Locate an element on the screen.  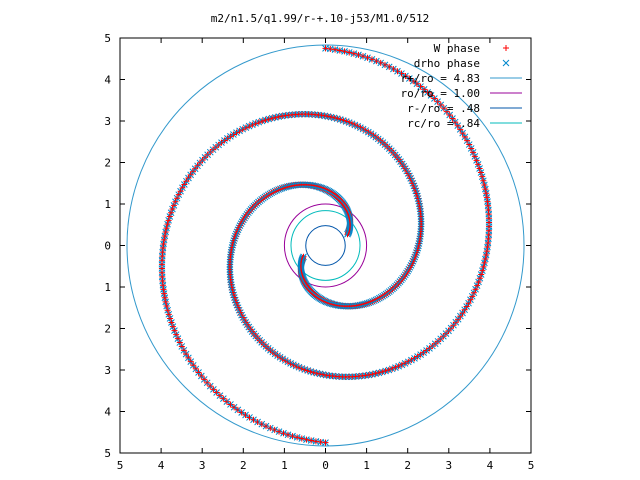
legend-label-ro: ro/ro = 1.00 is located at coordinates (440, 93).